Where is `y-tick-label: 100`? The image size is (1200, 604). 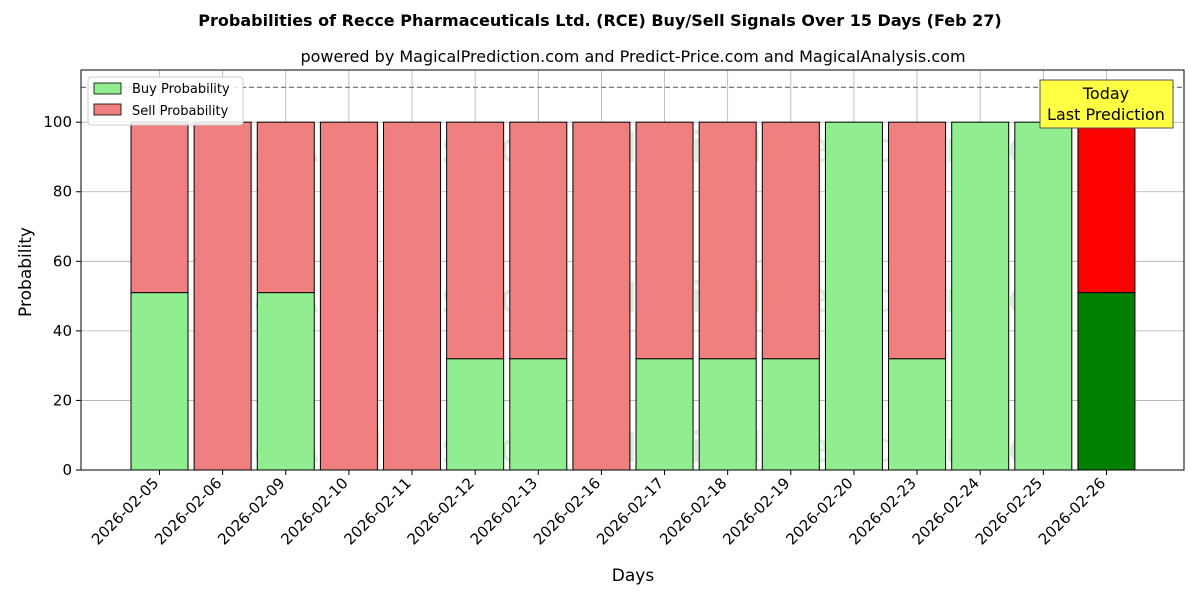
y-tick-label: 100 is located at coordinates (57, 122).